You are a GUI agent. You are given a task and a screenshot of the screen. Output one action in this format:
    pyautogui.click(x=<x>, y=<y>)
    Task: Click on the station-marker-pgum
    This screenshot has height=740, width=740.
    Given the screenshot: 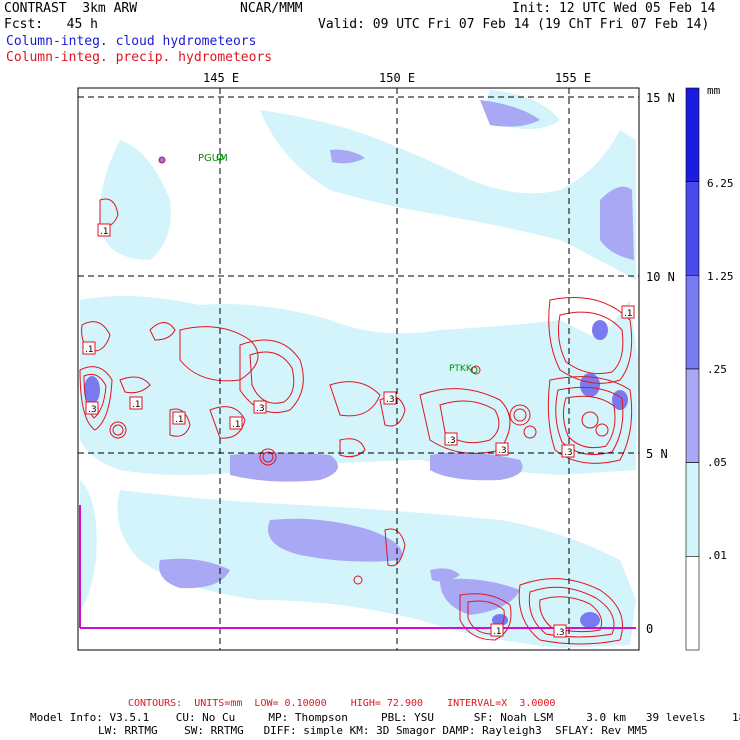 What is the action you would take?
    pyautogui.click(x=220, y=157)
    